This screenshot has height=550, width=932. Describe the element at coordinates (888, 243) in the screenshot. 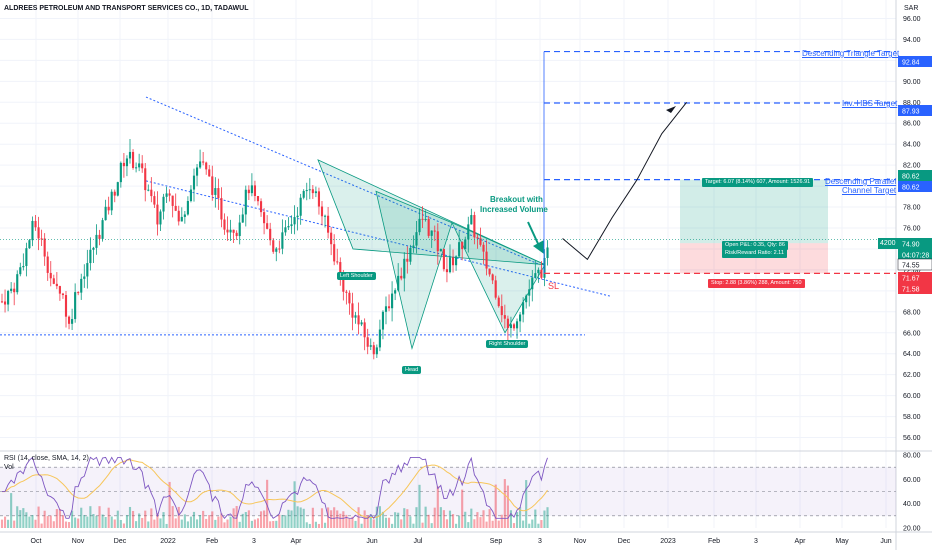

I see `qty-label: 4200` at that location.